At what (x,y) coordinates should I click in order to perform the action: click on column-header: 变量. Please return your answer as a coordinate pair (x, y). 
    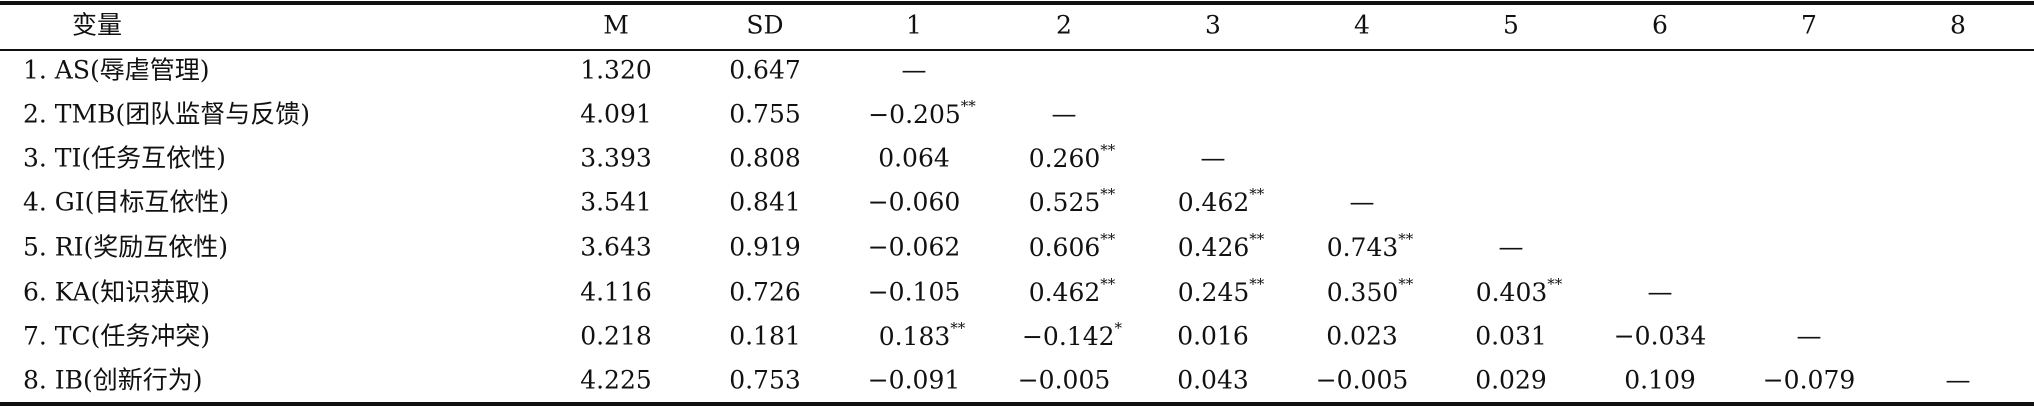
    Looking at the image, I should click on (97, 25).